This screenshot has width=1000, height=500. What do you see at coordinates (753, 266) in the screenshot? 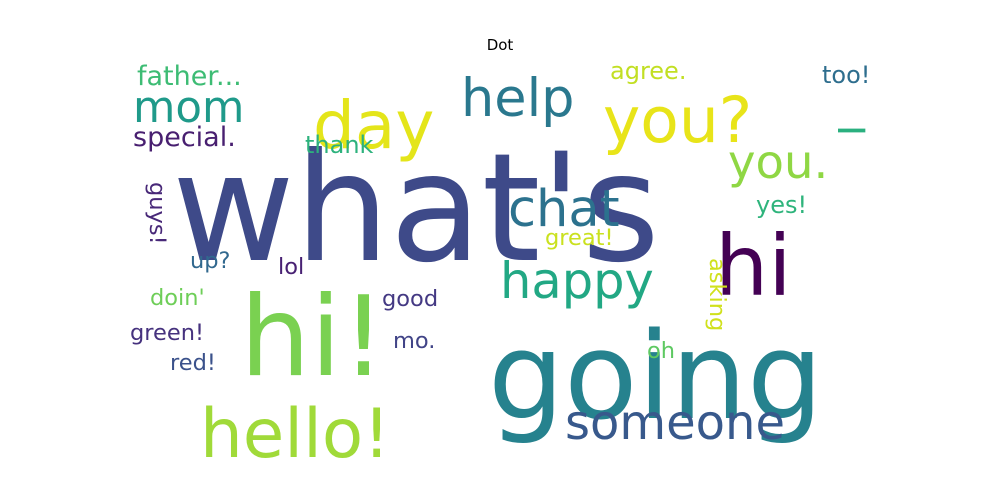
I see `word-3: hi` at bounding box center [753, 266].